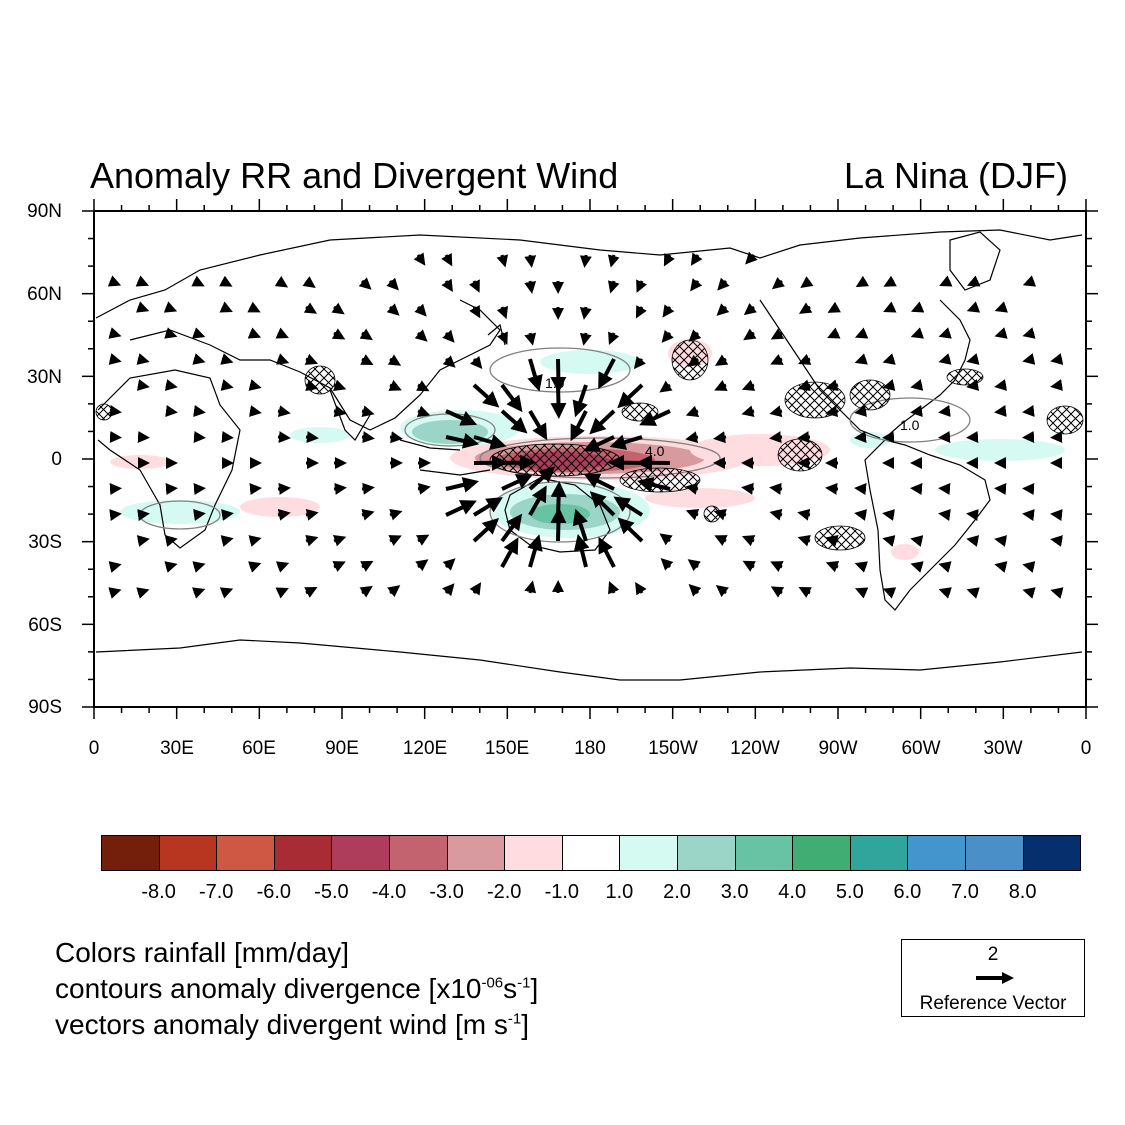  Describe the element at coordinates (425, 748) in the screenshot. I see `lon-label-120e: 120E` at that location.